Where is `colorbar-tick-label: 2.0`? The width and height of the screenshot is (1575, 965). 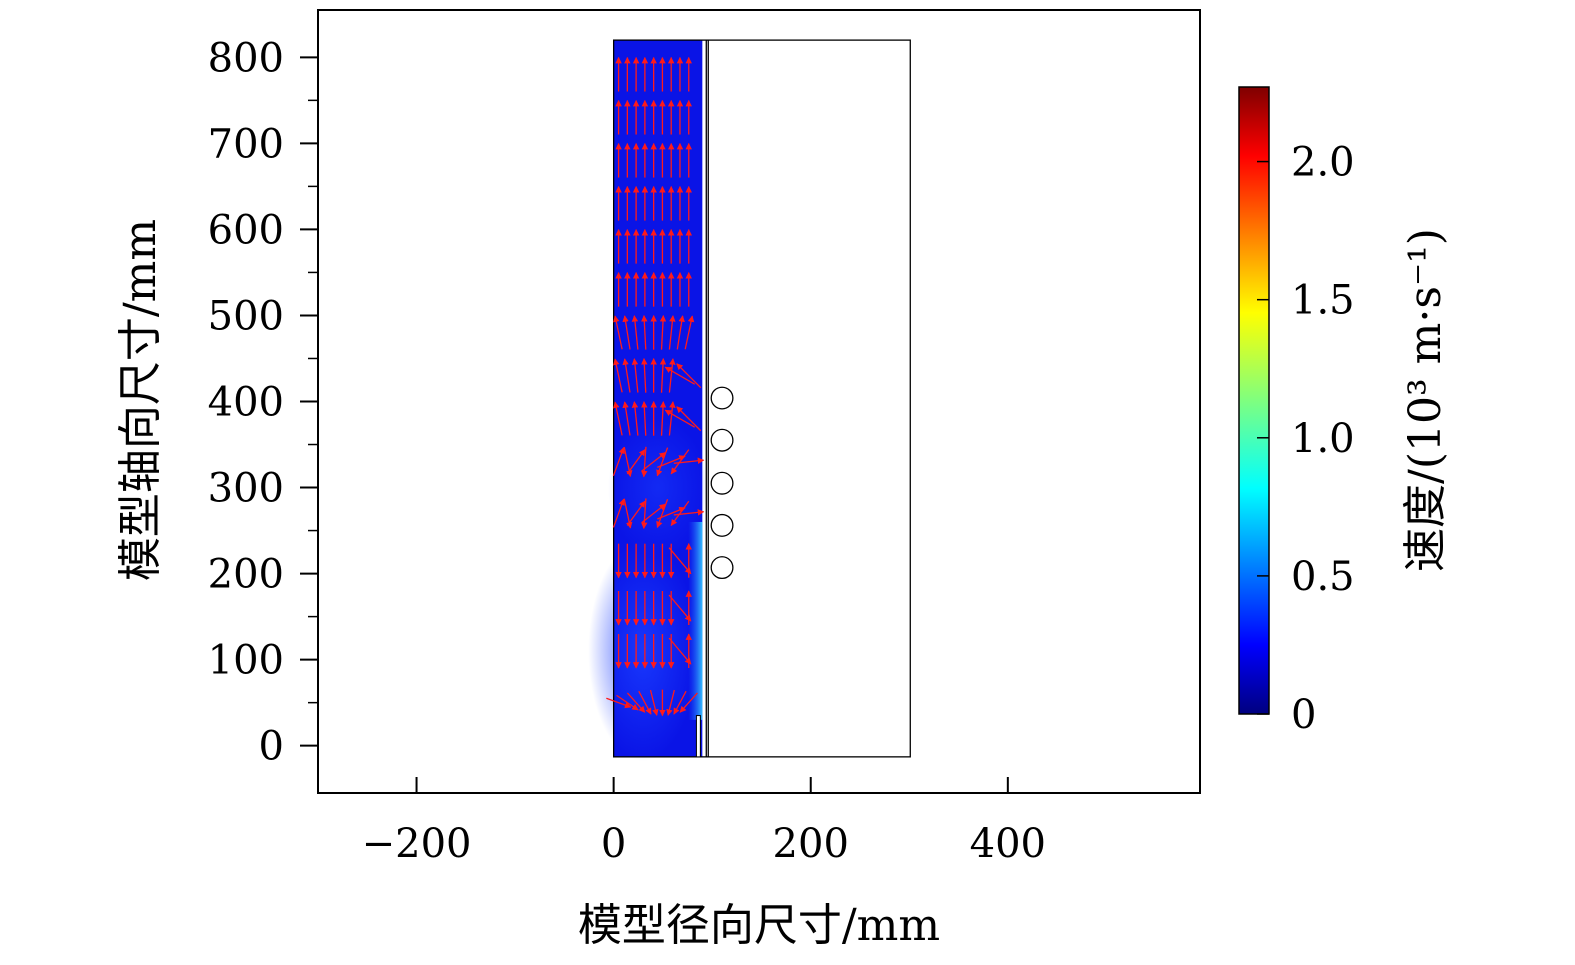
colorbar-tick-label: 2.0 is located at coordinates (1323, 163).